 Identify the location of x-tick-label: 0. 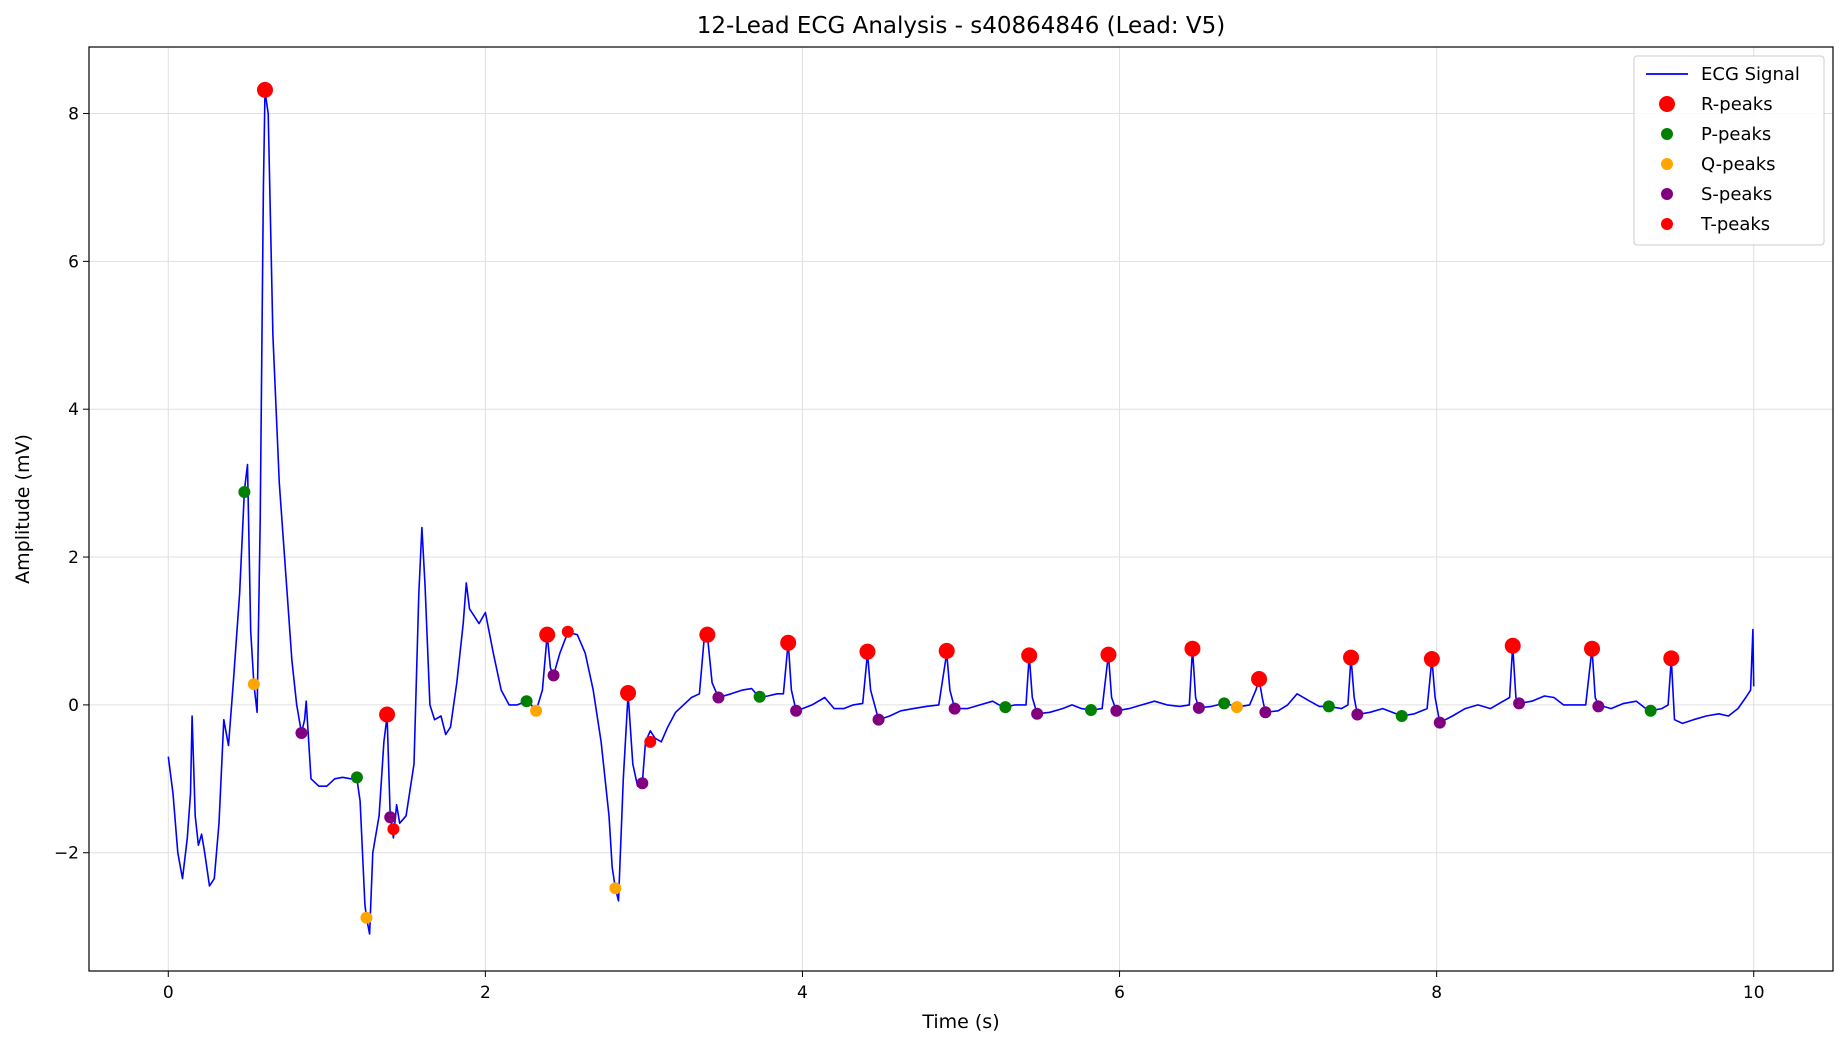
(168, 993).